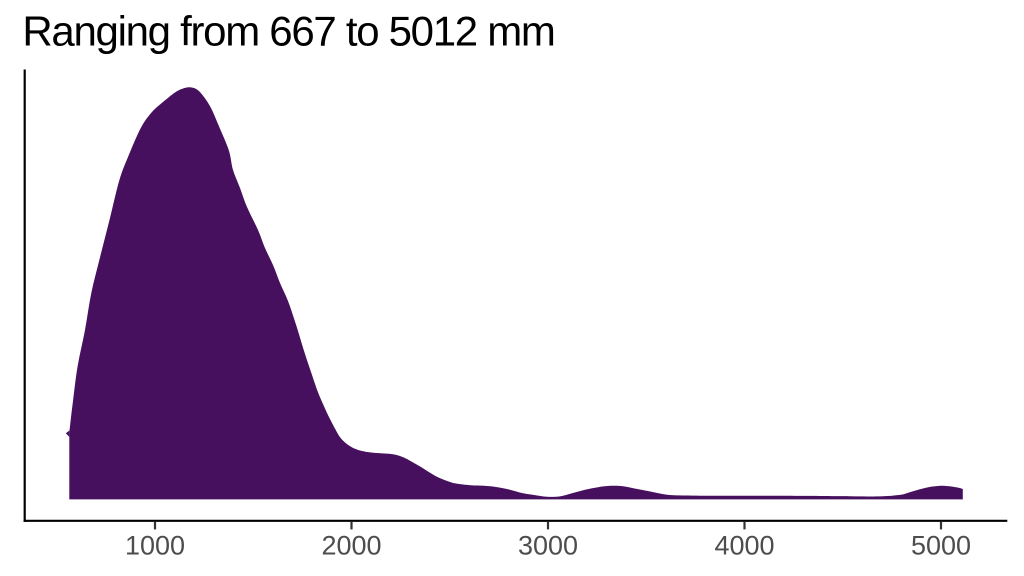 The width and height of the screenshot is (1024, 576). Describe the element at coordinates (744, 545) in the screenshot. I see `svg-text: 4000` at that location.